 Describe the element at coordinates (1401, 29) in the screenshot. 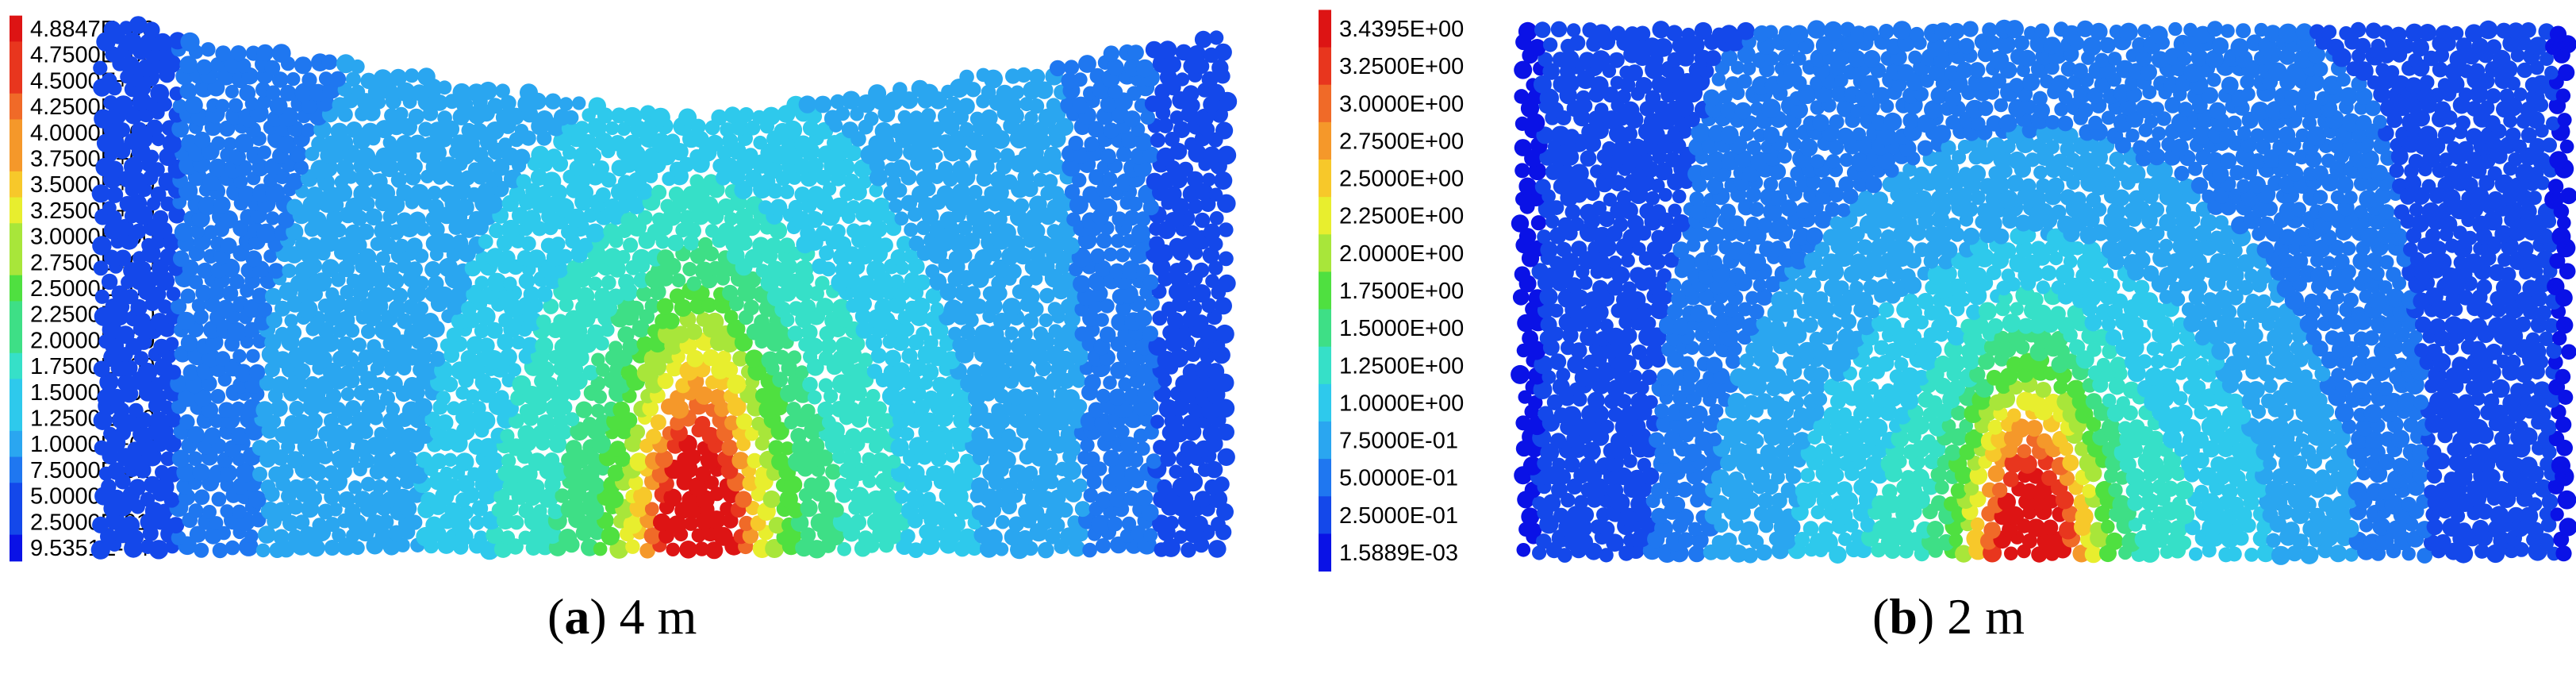

I see `legend-label: 3.4395E+00` at that location.